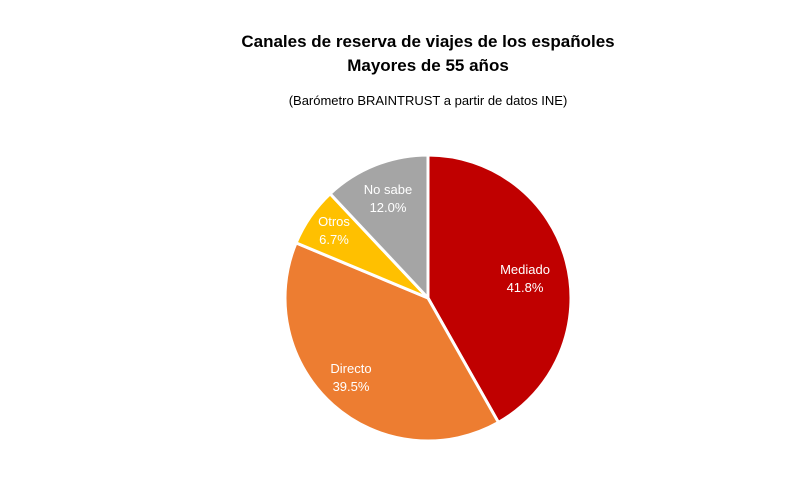 This screenshot has width=786, height=478. I want to click on slice-value-label: 39.5%, so click(351, 386).